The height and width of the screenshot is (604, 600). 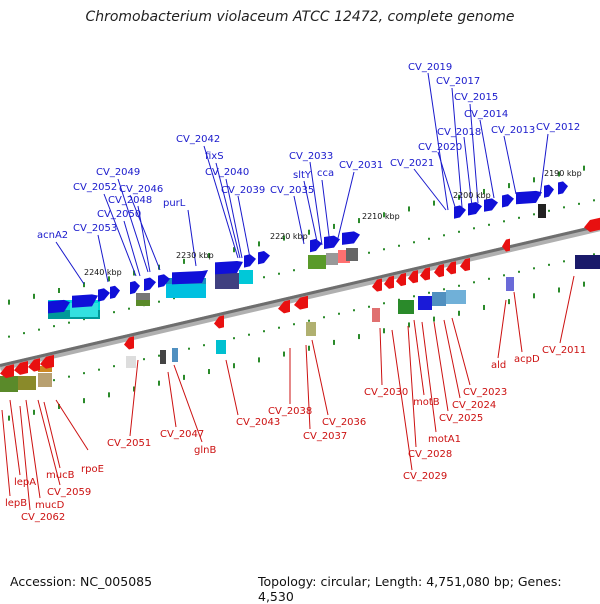 What do you see at coordinates (430, 67) in the screenshot?
I see `gene-label: CV_2019` at bounding box center [430, 67].